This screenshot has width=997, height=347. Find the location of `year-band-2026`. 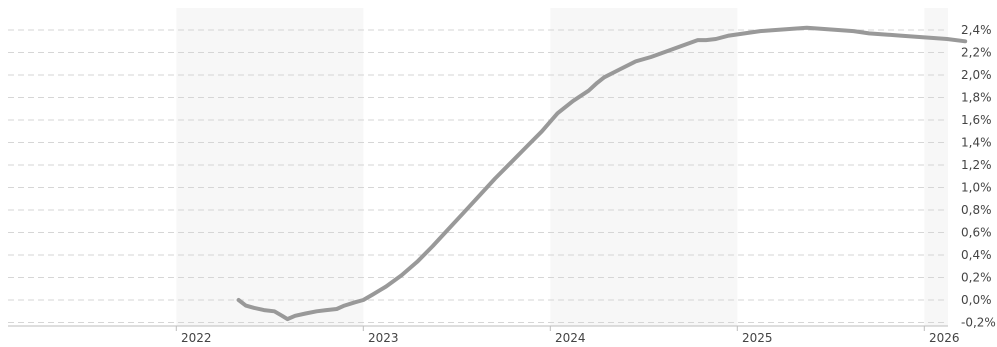

year-band-2026 is located at coordinates (936, 167).